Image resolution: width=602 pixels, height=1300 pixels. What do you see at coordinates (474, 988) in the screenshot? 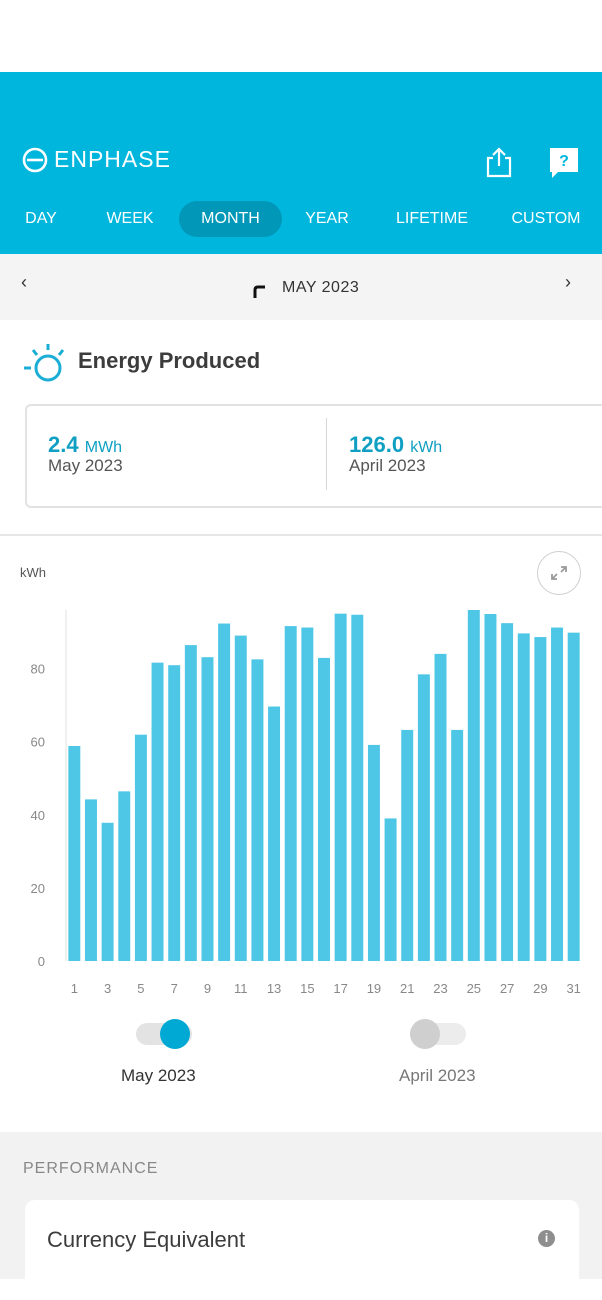
I see `x-tick-label: 25` at bounding box center [474, 988].